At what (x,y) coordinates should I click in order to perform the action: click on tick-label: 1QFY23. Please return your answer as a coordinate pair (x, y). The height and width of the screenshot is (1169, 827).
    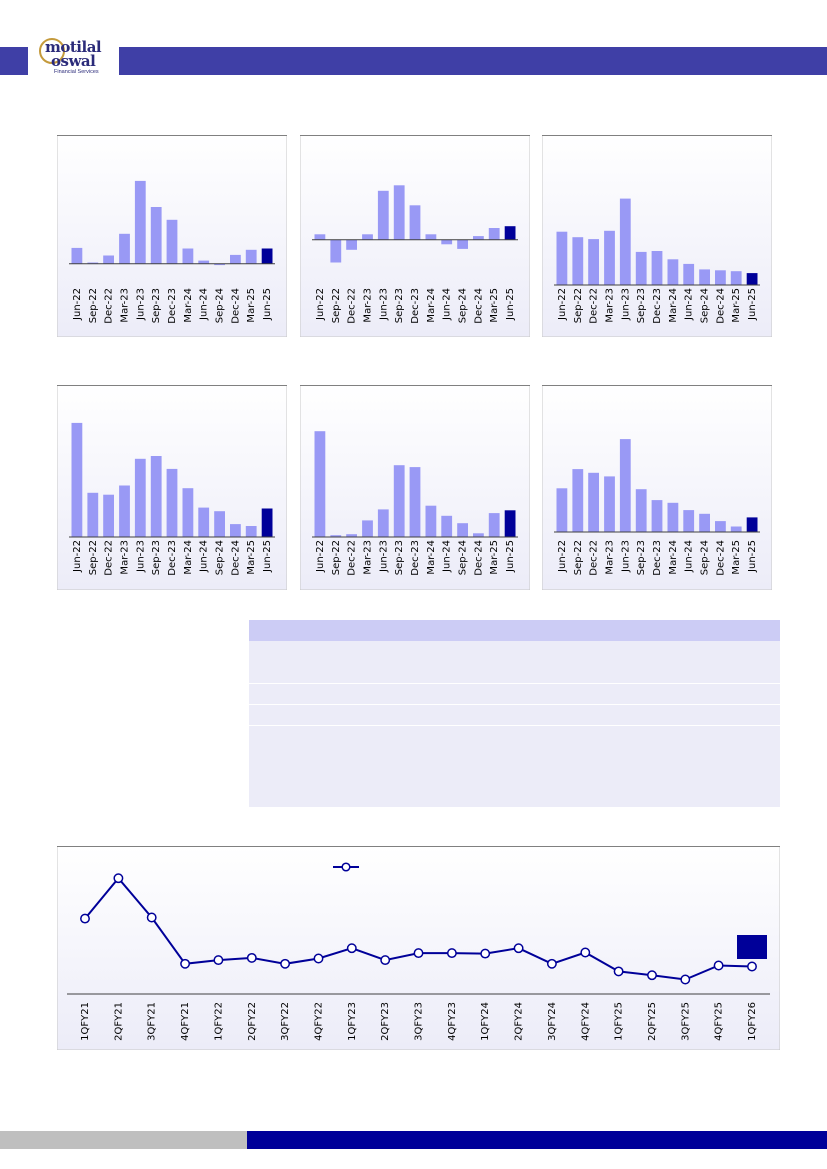
    Looking at the image, I should click on (352, 1021).